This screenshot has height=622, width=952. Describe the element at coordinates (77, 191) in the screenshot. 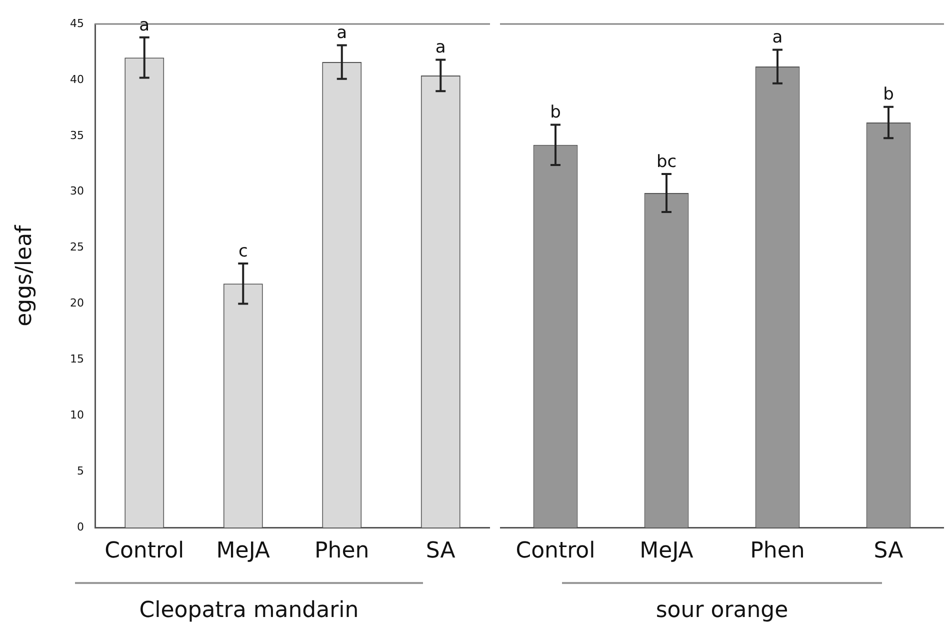

I see `y-tick-label: 30` at that location.